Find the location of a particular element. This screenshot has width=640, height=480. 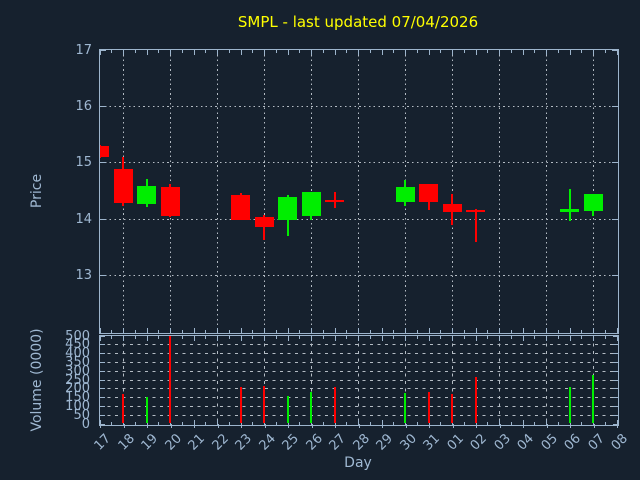

day-tick-label-17: 17 is located at coordinates (102, 442).